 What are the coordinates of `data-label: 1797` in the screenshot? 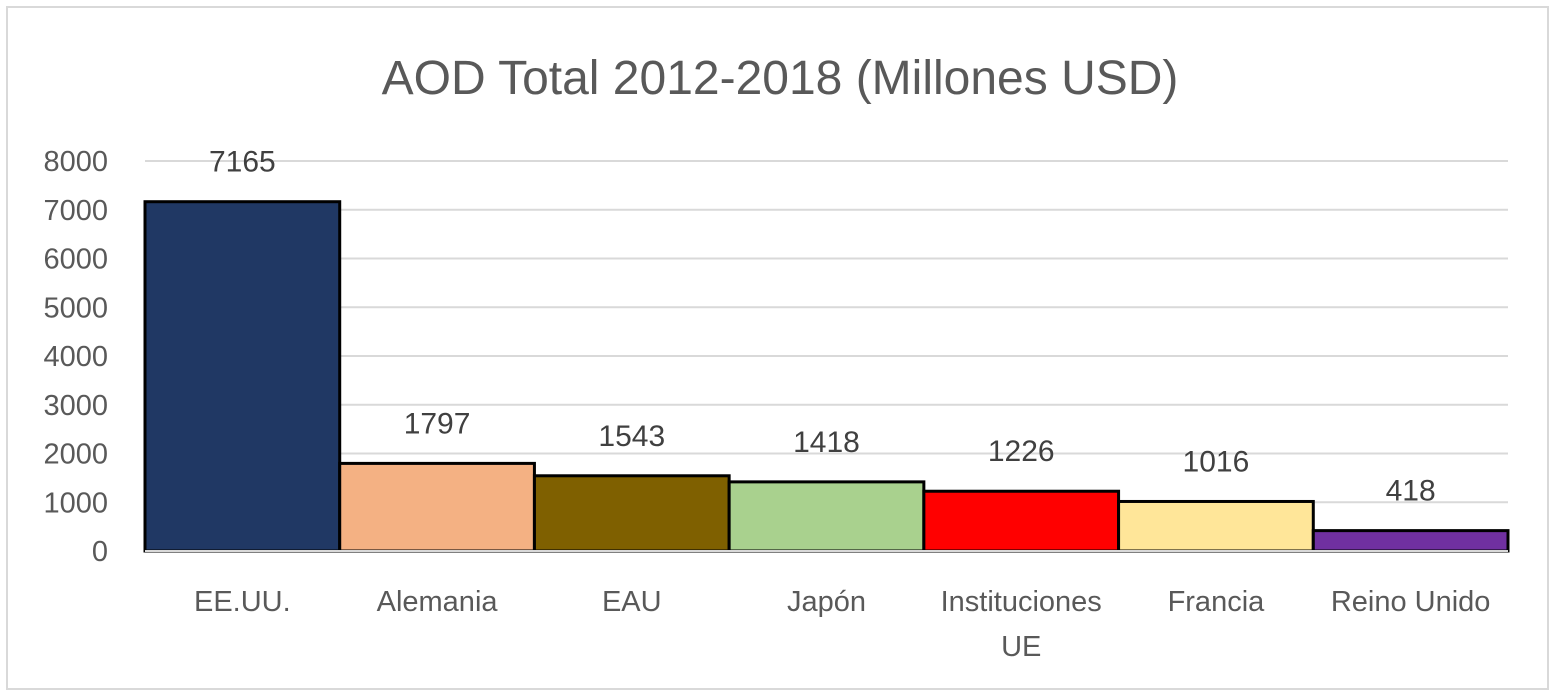 It's located at (437, 423).